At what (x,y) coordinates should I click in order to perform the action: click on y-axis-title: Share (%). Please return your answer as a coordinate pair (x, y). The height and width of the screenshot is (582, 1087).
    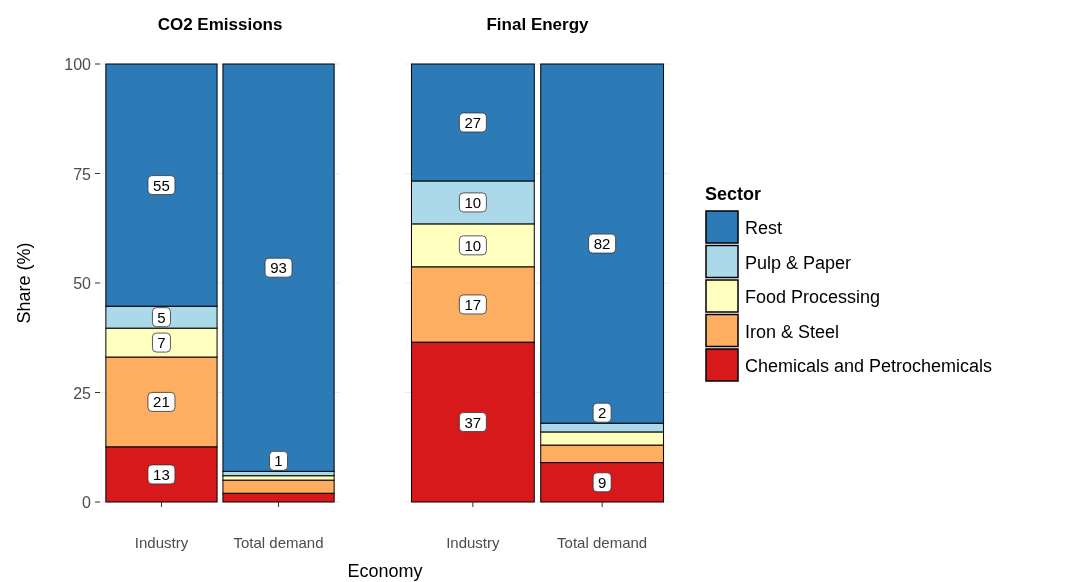
    Looking at the image, I should click on (24, 283).